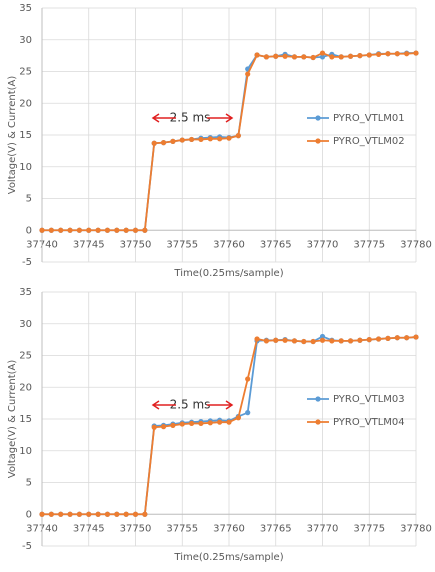 The height and width of the screenshot is (572, 435). What do you see at coordinates (276, 528) in the screenshot?
I see `x-tick-label: 37765` at bounding box center [276, 528].